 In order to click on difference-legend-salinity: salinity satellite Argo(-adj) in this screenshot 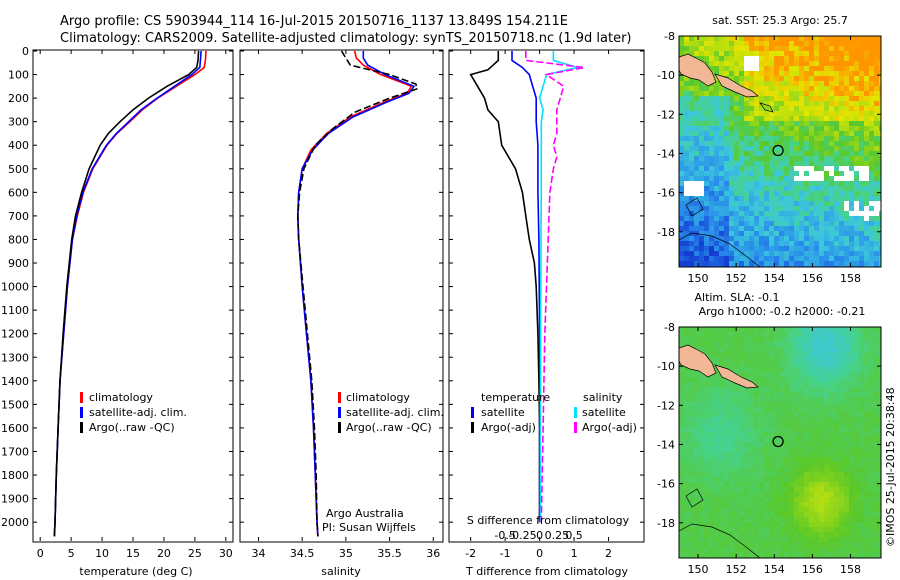, I will do `click(605, 412)`.